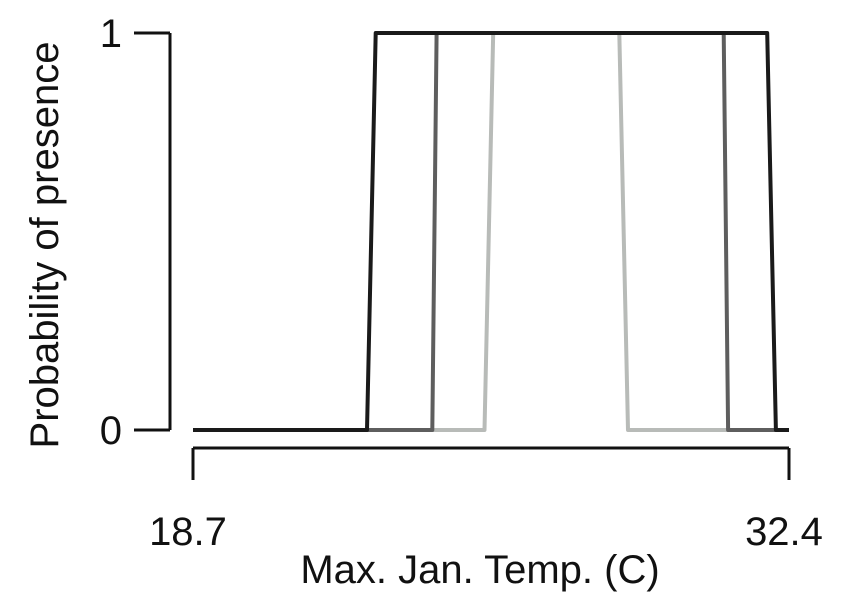 Image resolution: width=850 pixels, height=592 pixels. What do you see at coordinates (45, 245) in the screenshot?
I see `y-axis-label: Probability of presence` at bounding box center [45, 245].